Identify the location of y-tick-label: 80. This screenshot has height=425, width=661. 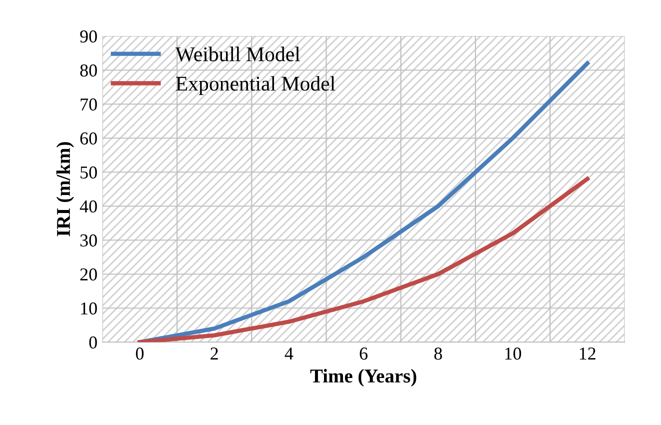
(88, 70).